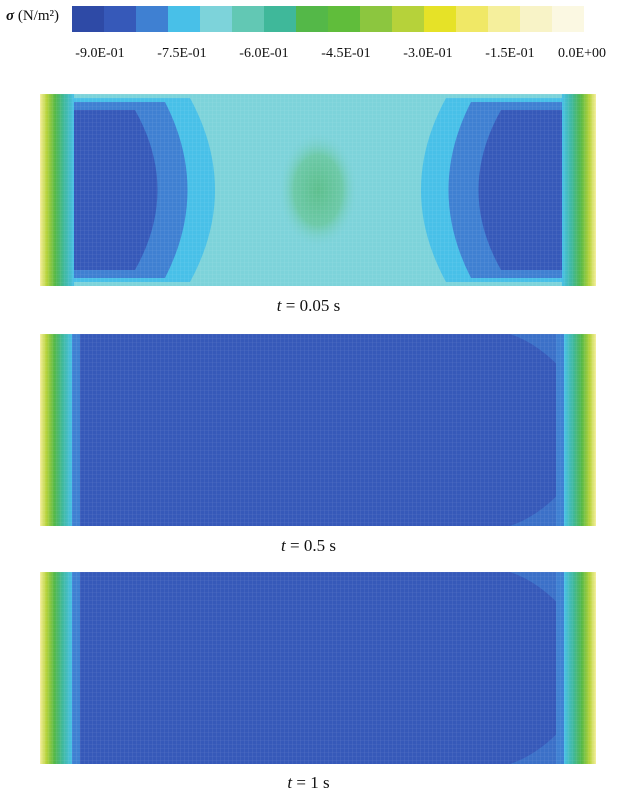 The width and height of the screenshot is (617, 793). I want to click on colorbar, so click(328, 19).